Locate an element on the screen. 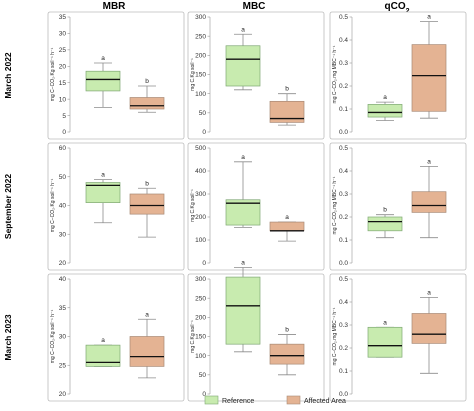 The width and height of the screenshot is (474, 411). column-title-qco2: qCO2 is located at coordinates (396, 8).